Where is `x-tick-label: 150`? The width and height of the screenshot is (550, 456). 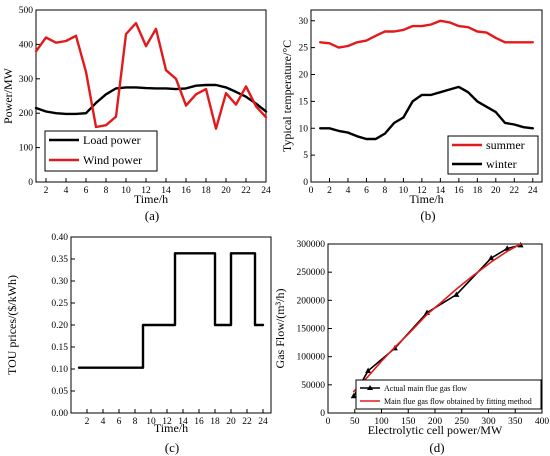 x-tick-label: 150 is located at coordinates (408, 422).